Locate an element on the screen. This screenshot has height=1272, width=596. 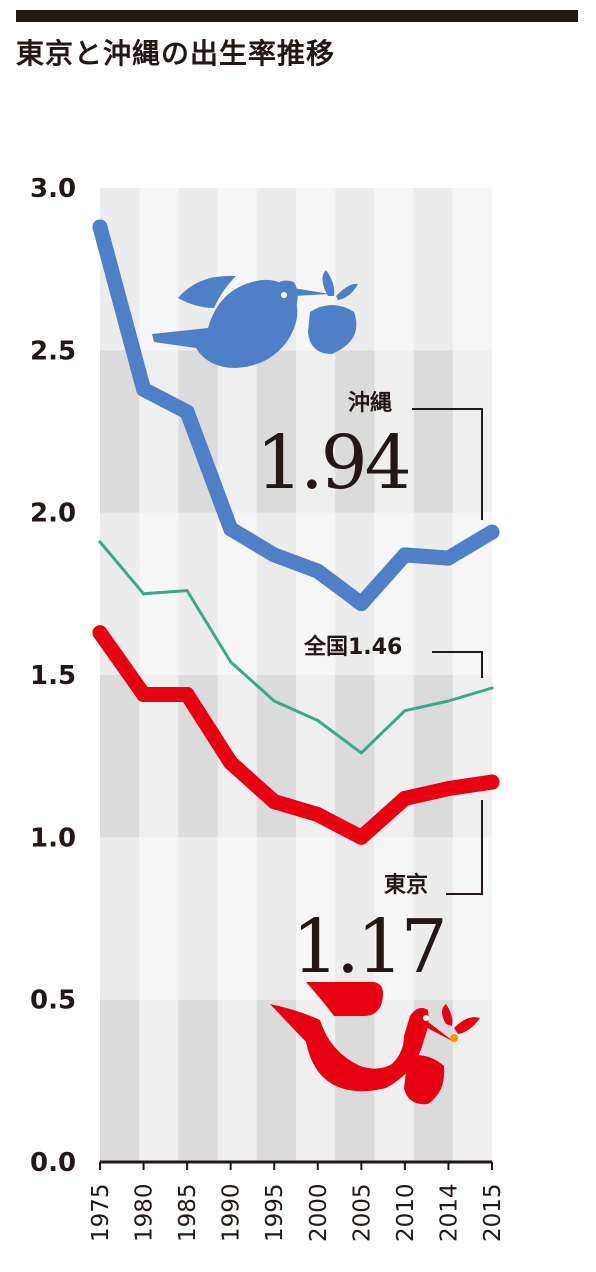
chart-title: 東京と沖縄の出生率推移 is located at coordinates (176, 53).